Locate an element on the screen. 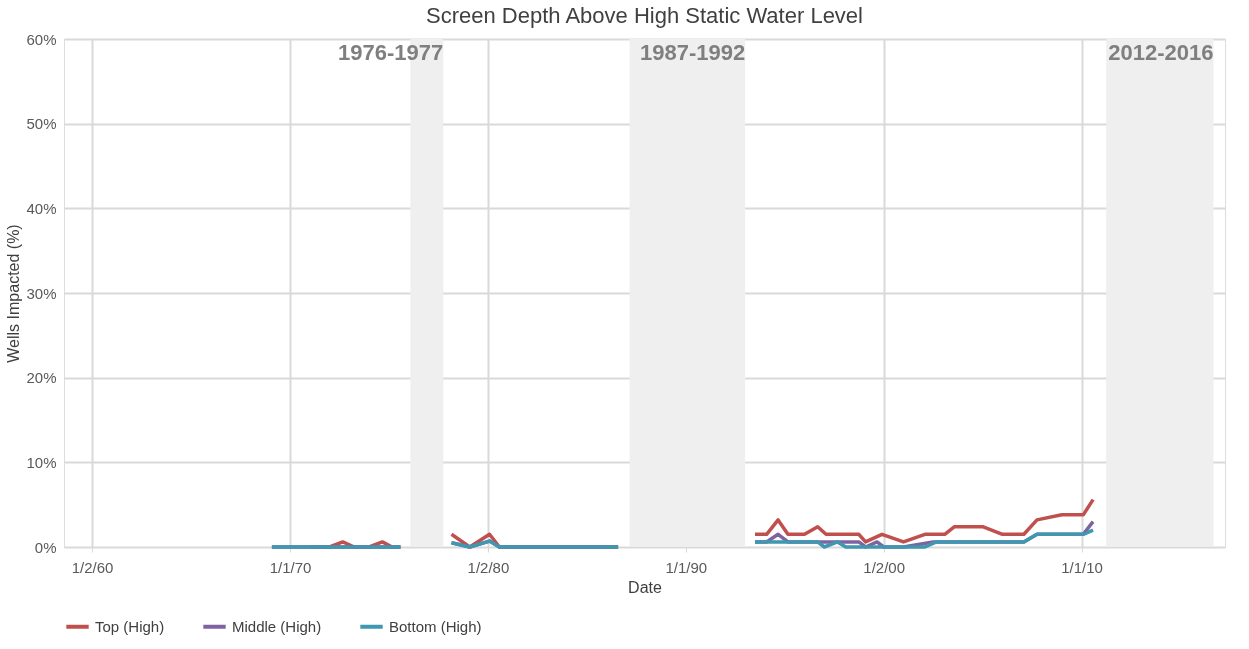  x-tick-label: 1/1/10 is located at coordinates (1082, 567).